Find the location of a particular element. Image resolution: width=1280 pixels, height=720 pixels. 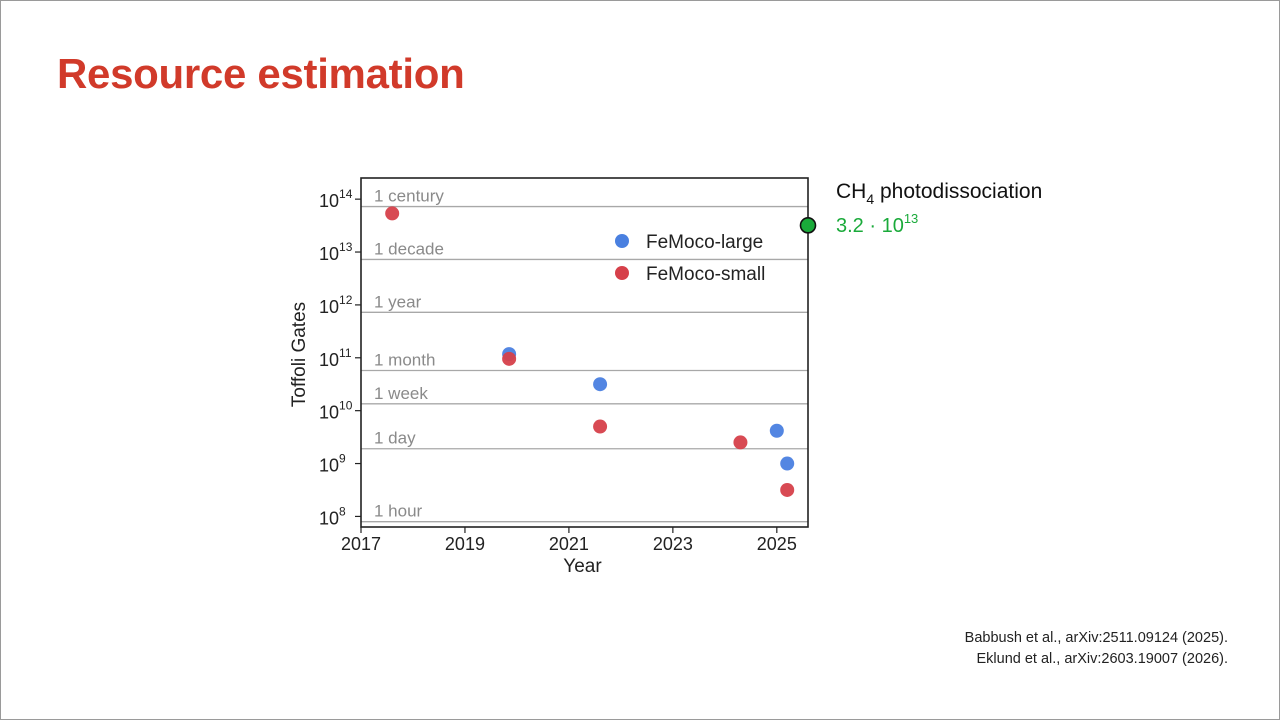

x-tick-label: 2019 is located at coordinates (465, 544).